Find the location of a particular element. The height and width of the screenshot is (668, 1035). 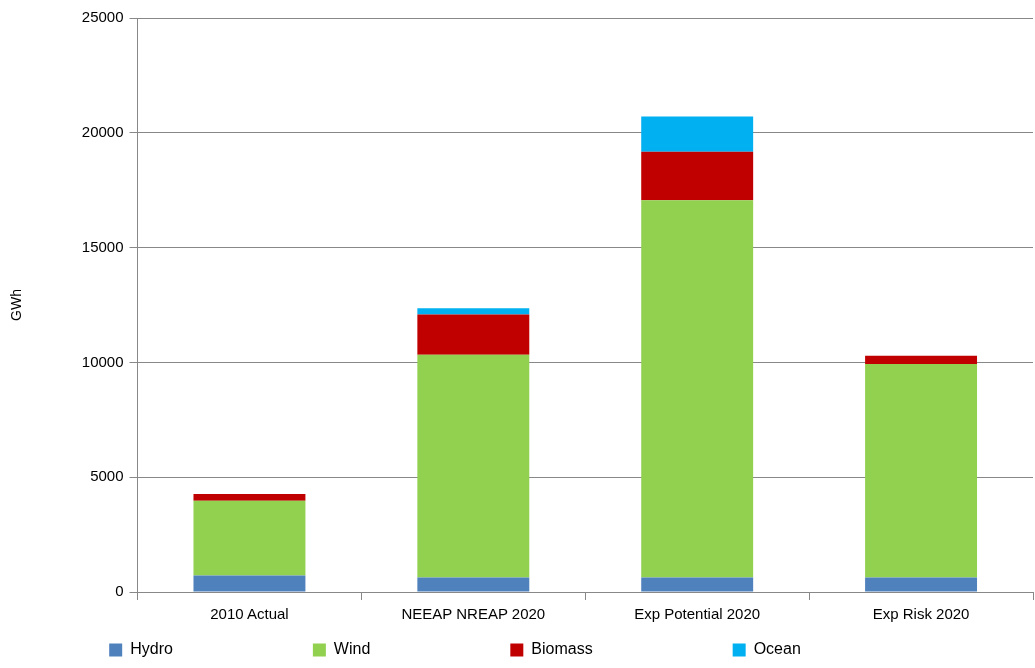

y-tick-label: 25000 is located at coordinates (102, 17).